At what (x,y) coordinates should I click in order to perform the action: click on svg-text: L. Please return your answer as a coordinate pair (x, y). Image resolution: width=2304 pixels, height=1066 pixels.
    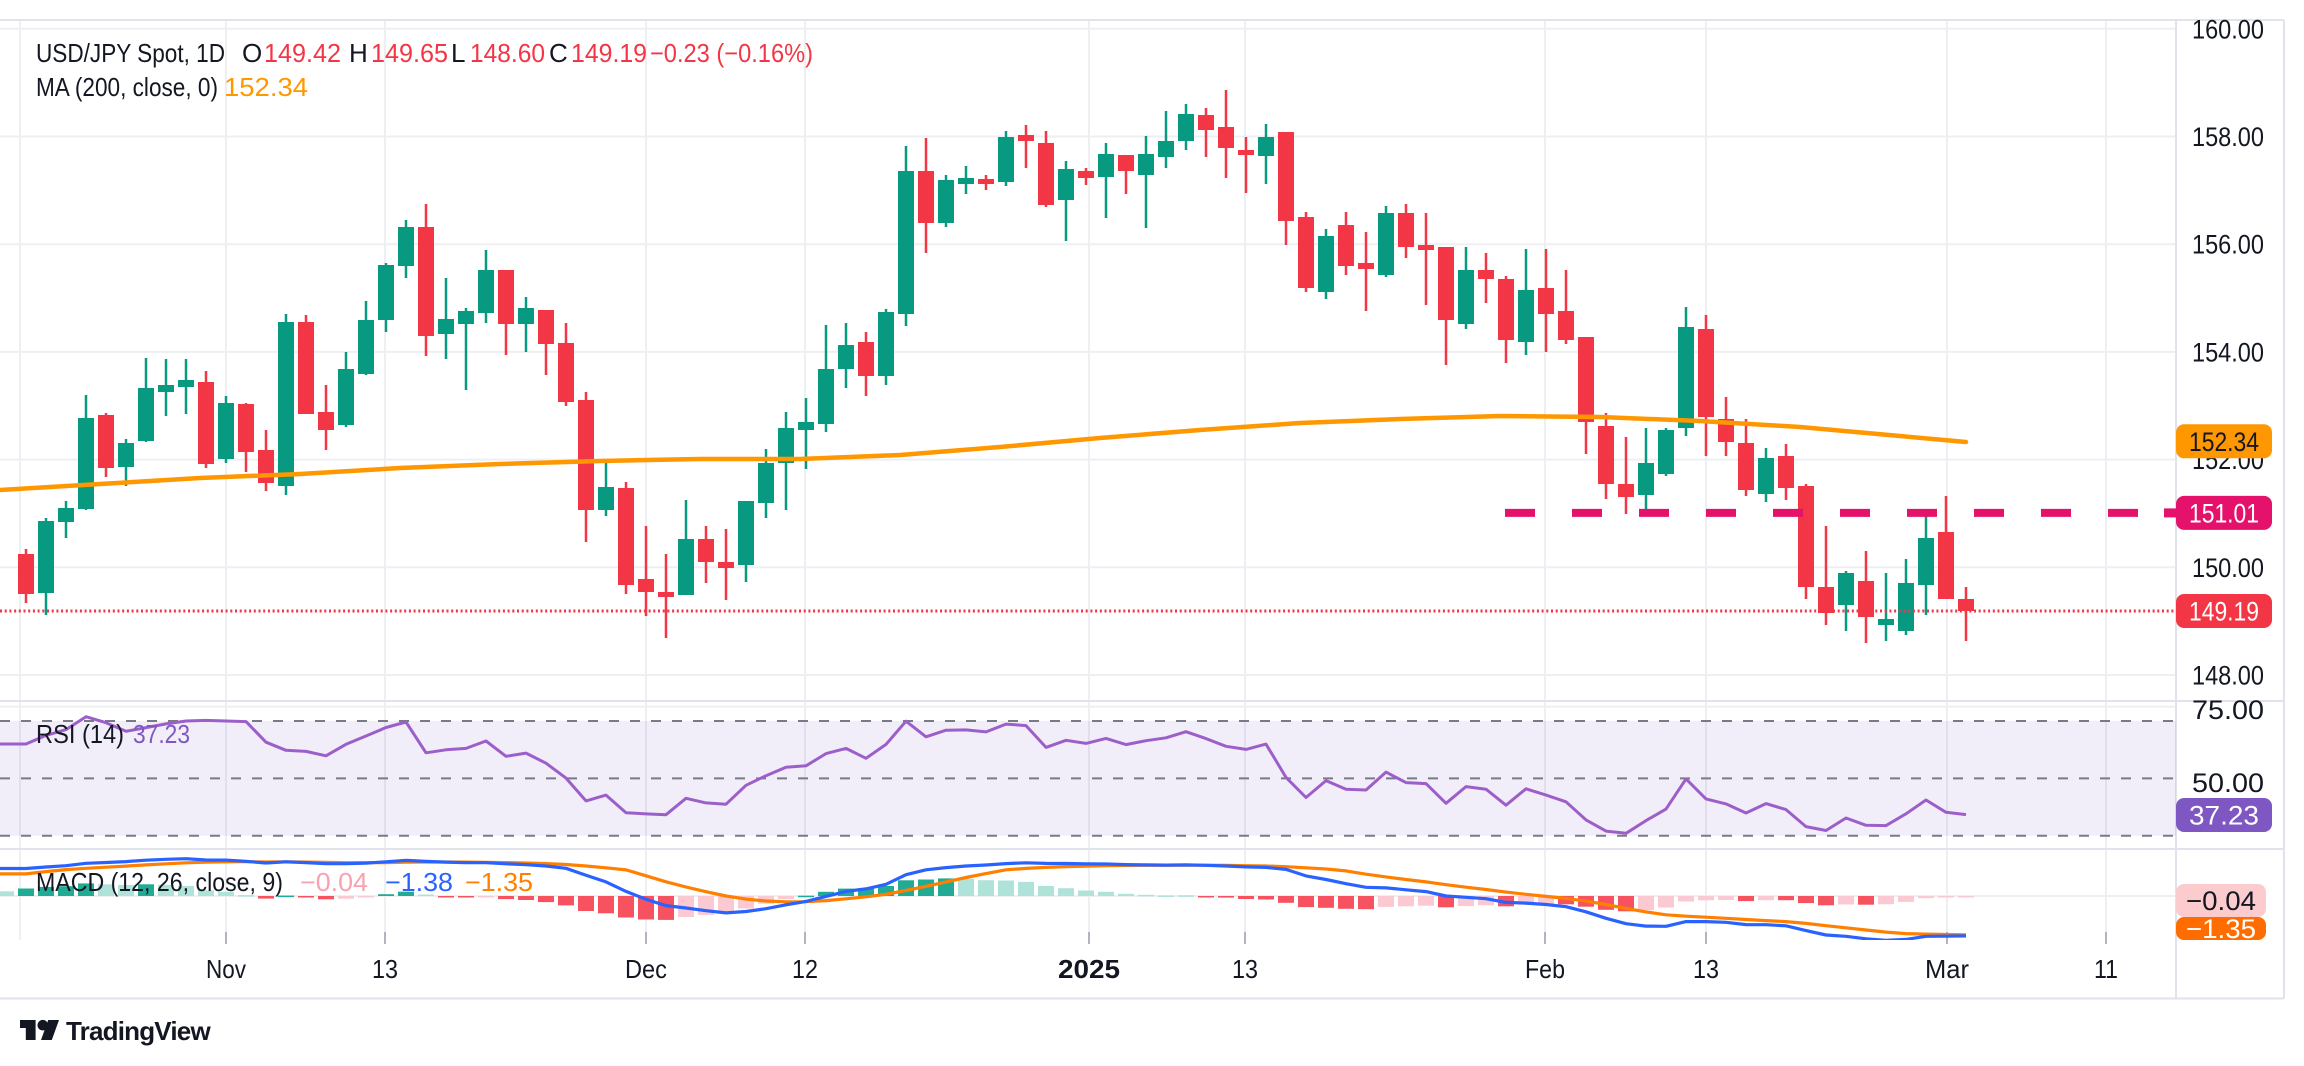
    Looking at the image, I should click on (458, 53).